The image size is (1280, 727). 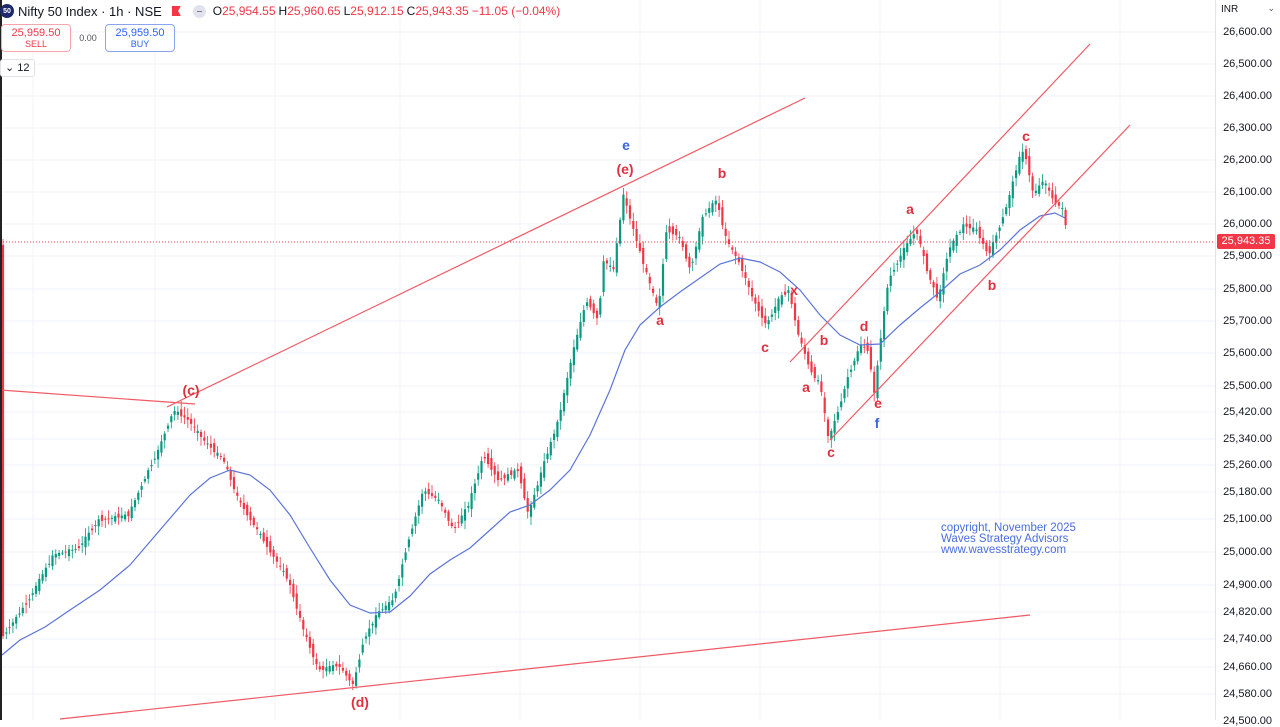 What do you see at coordinates (1247, 353) in the screenshot?
I see `price-tick-label: 25,600.00` at bounding box center [1247, 353].